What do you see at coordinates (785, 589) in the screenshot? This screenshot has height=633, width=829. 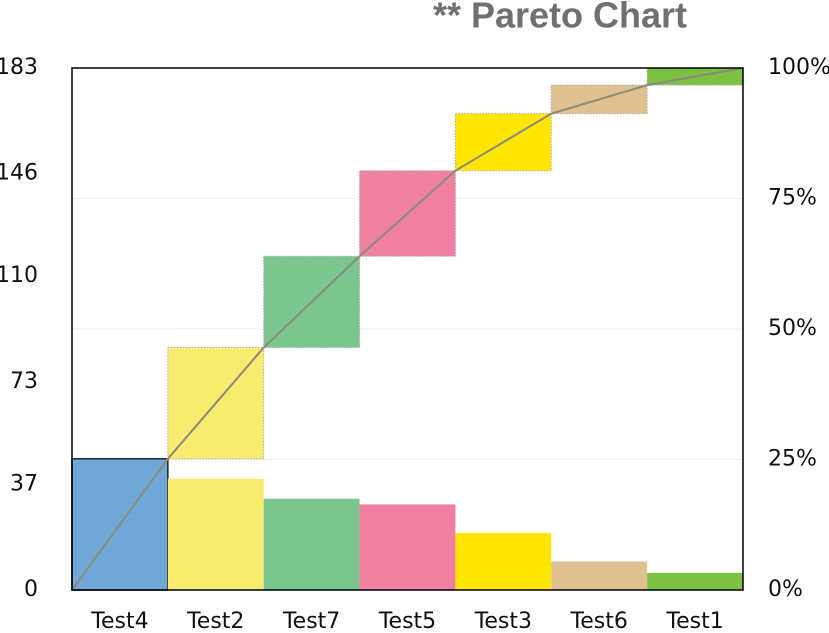 I see `y2-tick-label: 0%` at bounding box center [785, 589].